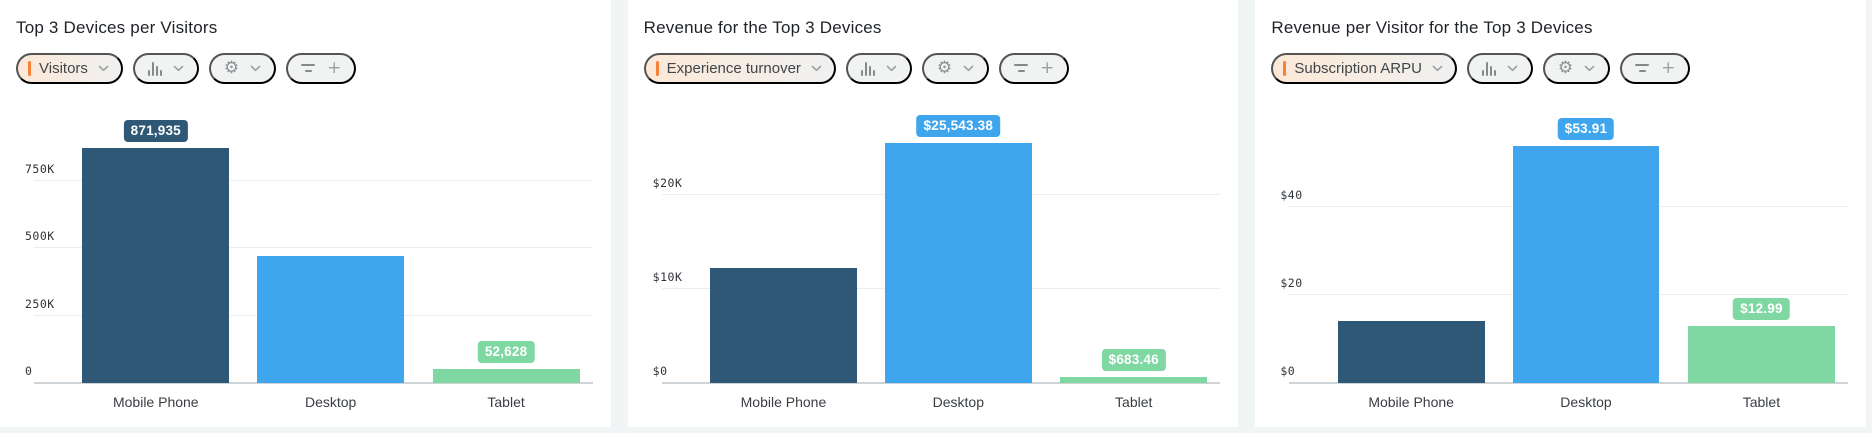 The image size is (1872, 433). I want to click on y-tick-label: 500K, so click(40, 236).